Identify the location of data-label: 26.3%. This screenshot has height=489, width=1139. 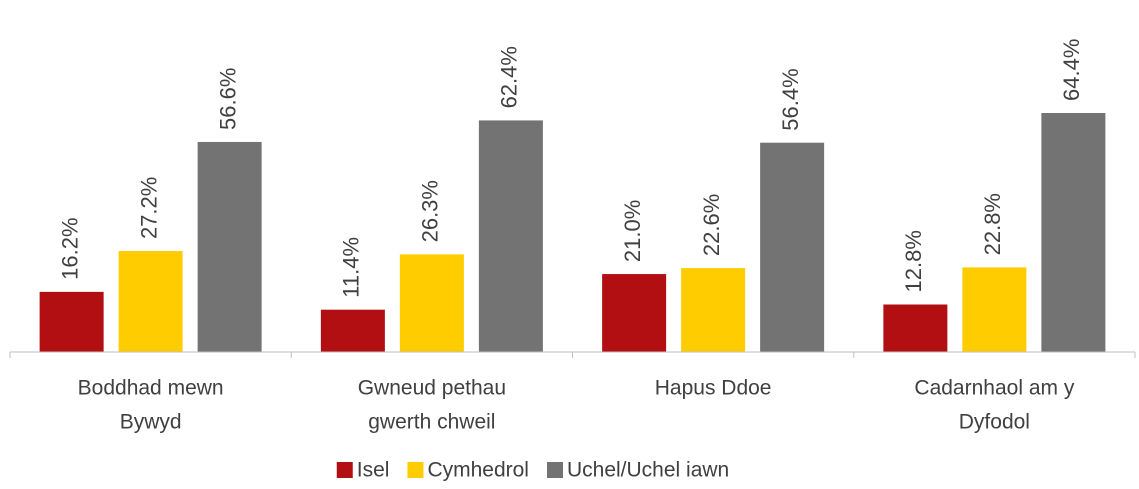
(430, 211).